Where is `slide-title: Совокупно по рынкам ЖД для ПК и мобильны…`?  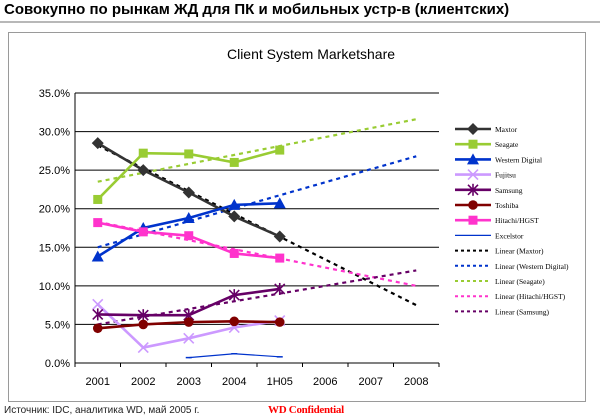
slide-title: Совокупно по рынкам ЖД для ПК и мобильны… is located at coordinates (257, 9).